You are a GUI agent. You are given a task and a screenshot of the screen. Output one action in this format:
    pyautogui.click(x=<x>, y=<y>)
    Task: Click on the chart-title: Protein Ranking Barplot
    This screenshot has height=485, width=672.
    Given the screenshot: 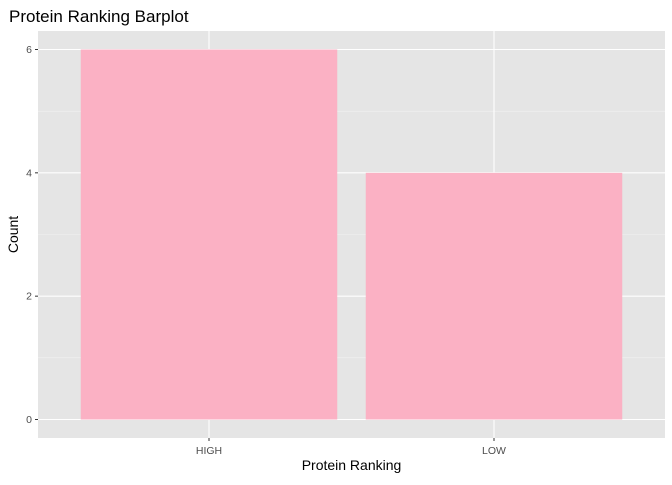 What is the action you would take?
    pyautogui.click(x=99, y=16)
    